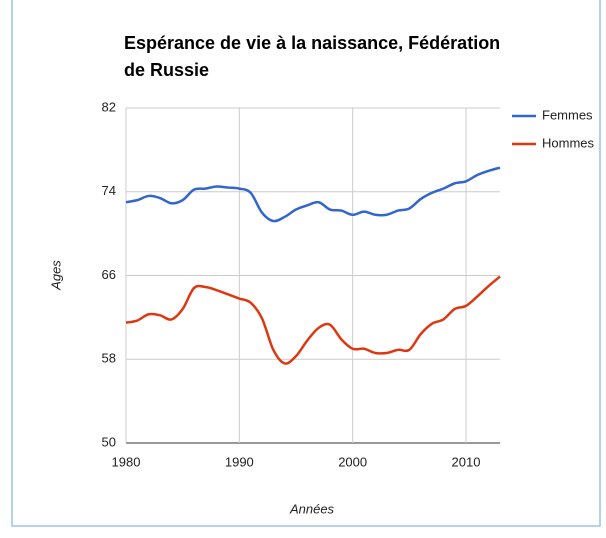 The height and width of the screenshot is (538, 606). What do you see at coordinates (109, 358) in the screenshot?
I see `y-tick-label: 58` at bounding box center [109, 358].